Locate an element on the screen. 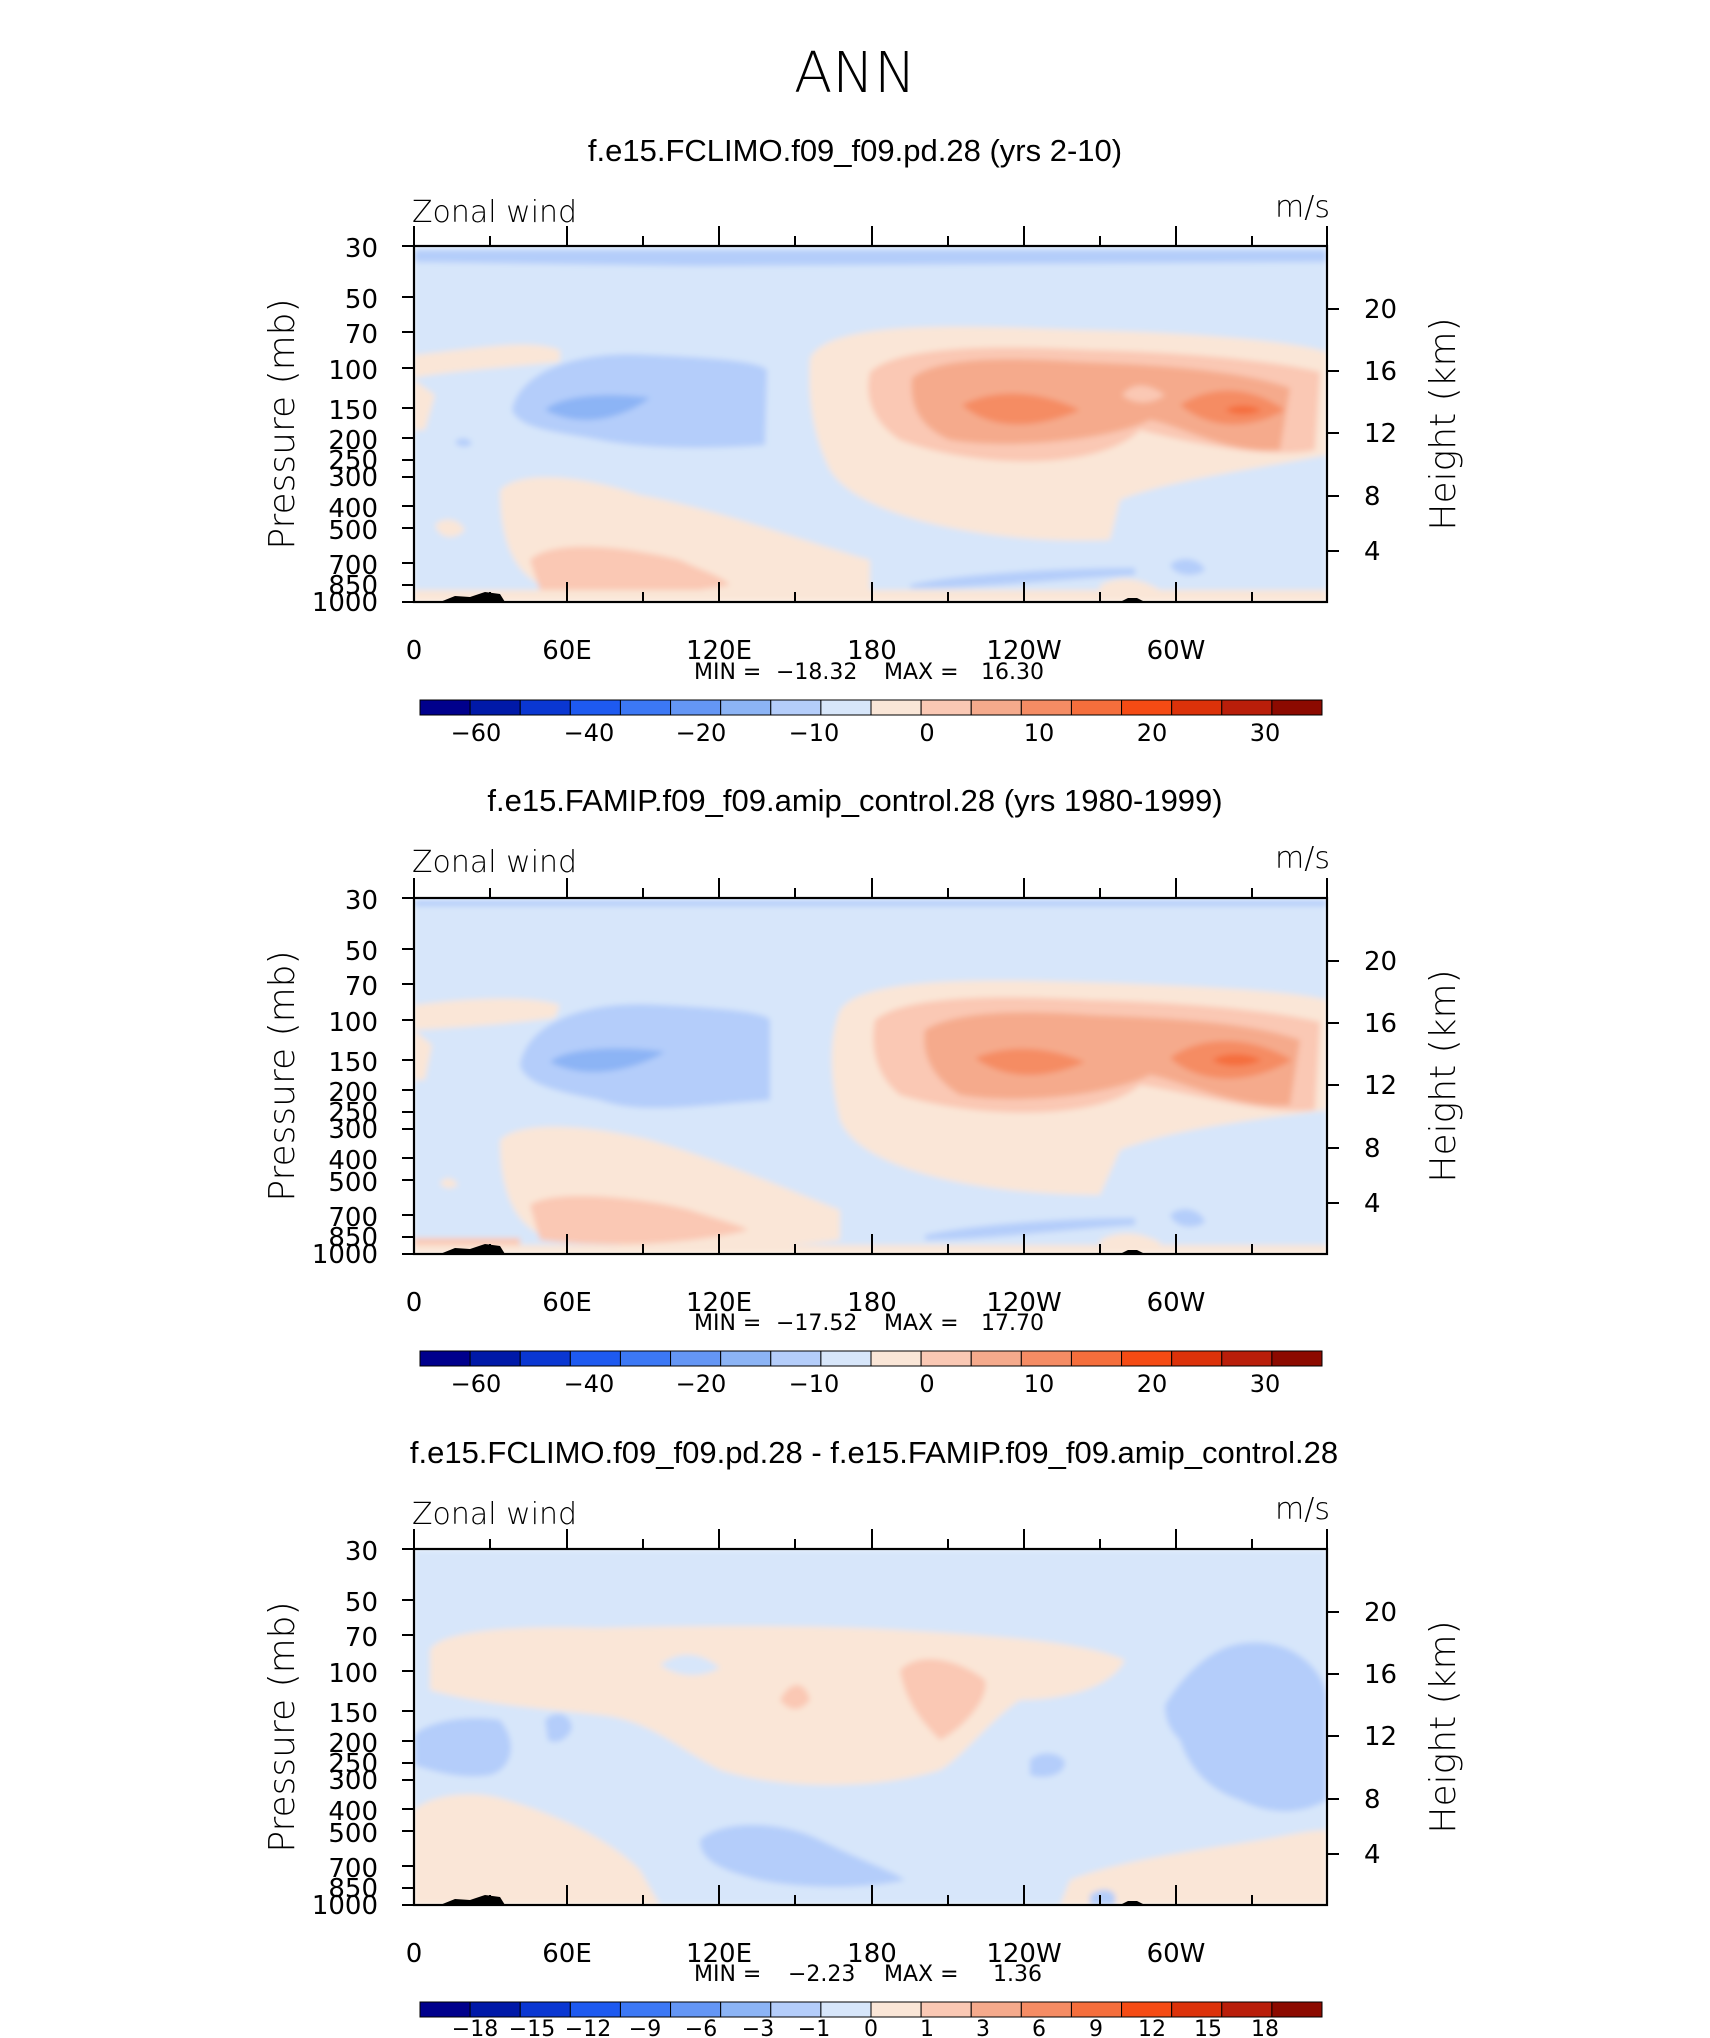 Image resolution: width=1710 pixels, height=2038 pixels. panel-2-y2-tick: 4 is located at coordinates (1372, 1204).